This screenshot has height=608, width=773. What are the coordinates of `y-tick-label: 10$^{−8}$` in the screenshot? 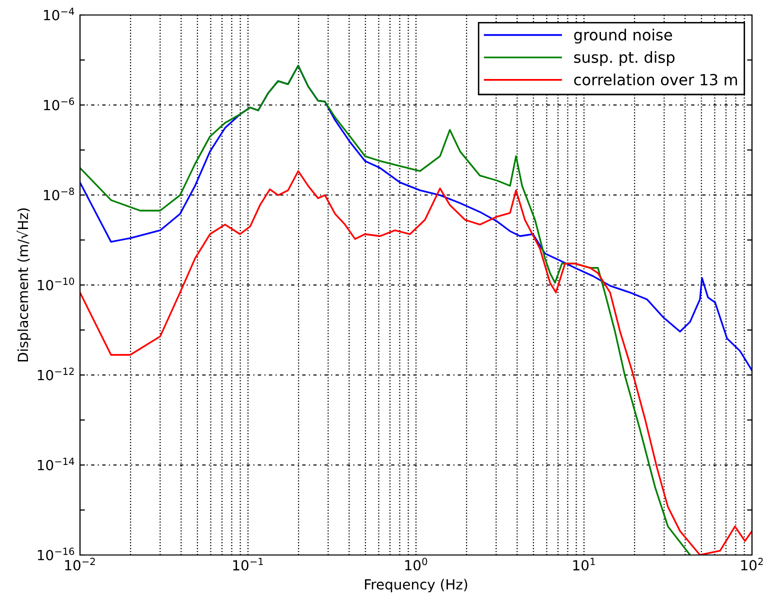 It's located at (59, 194).